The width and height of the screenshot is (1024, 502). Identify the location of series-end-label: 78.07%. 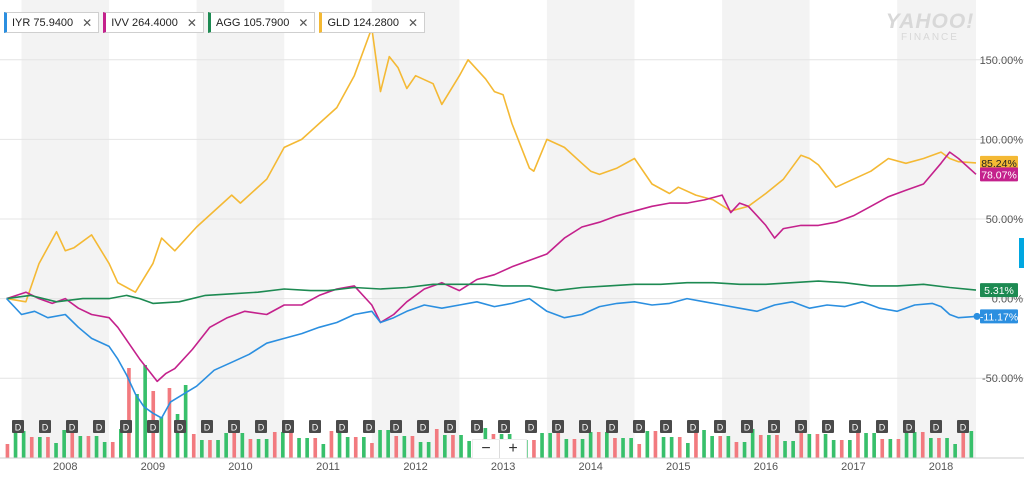
(999, 175).